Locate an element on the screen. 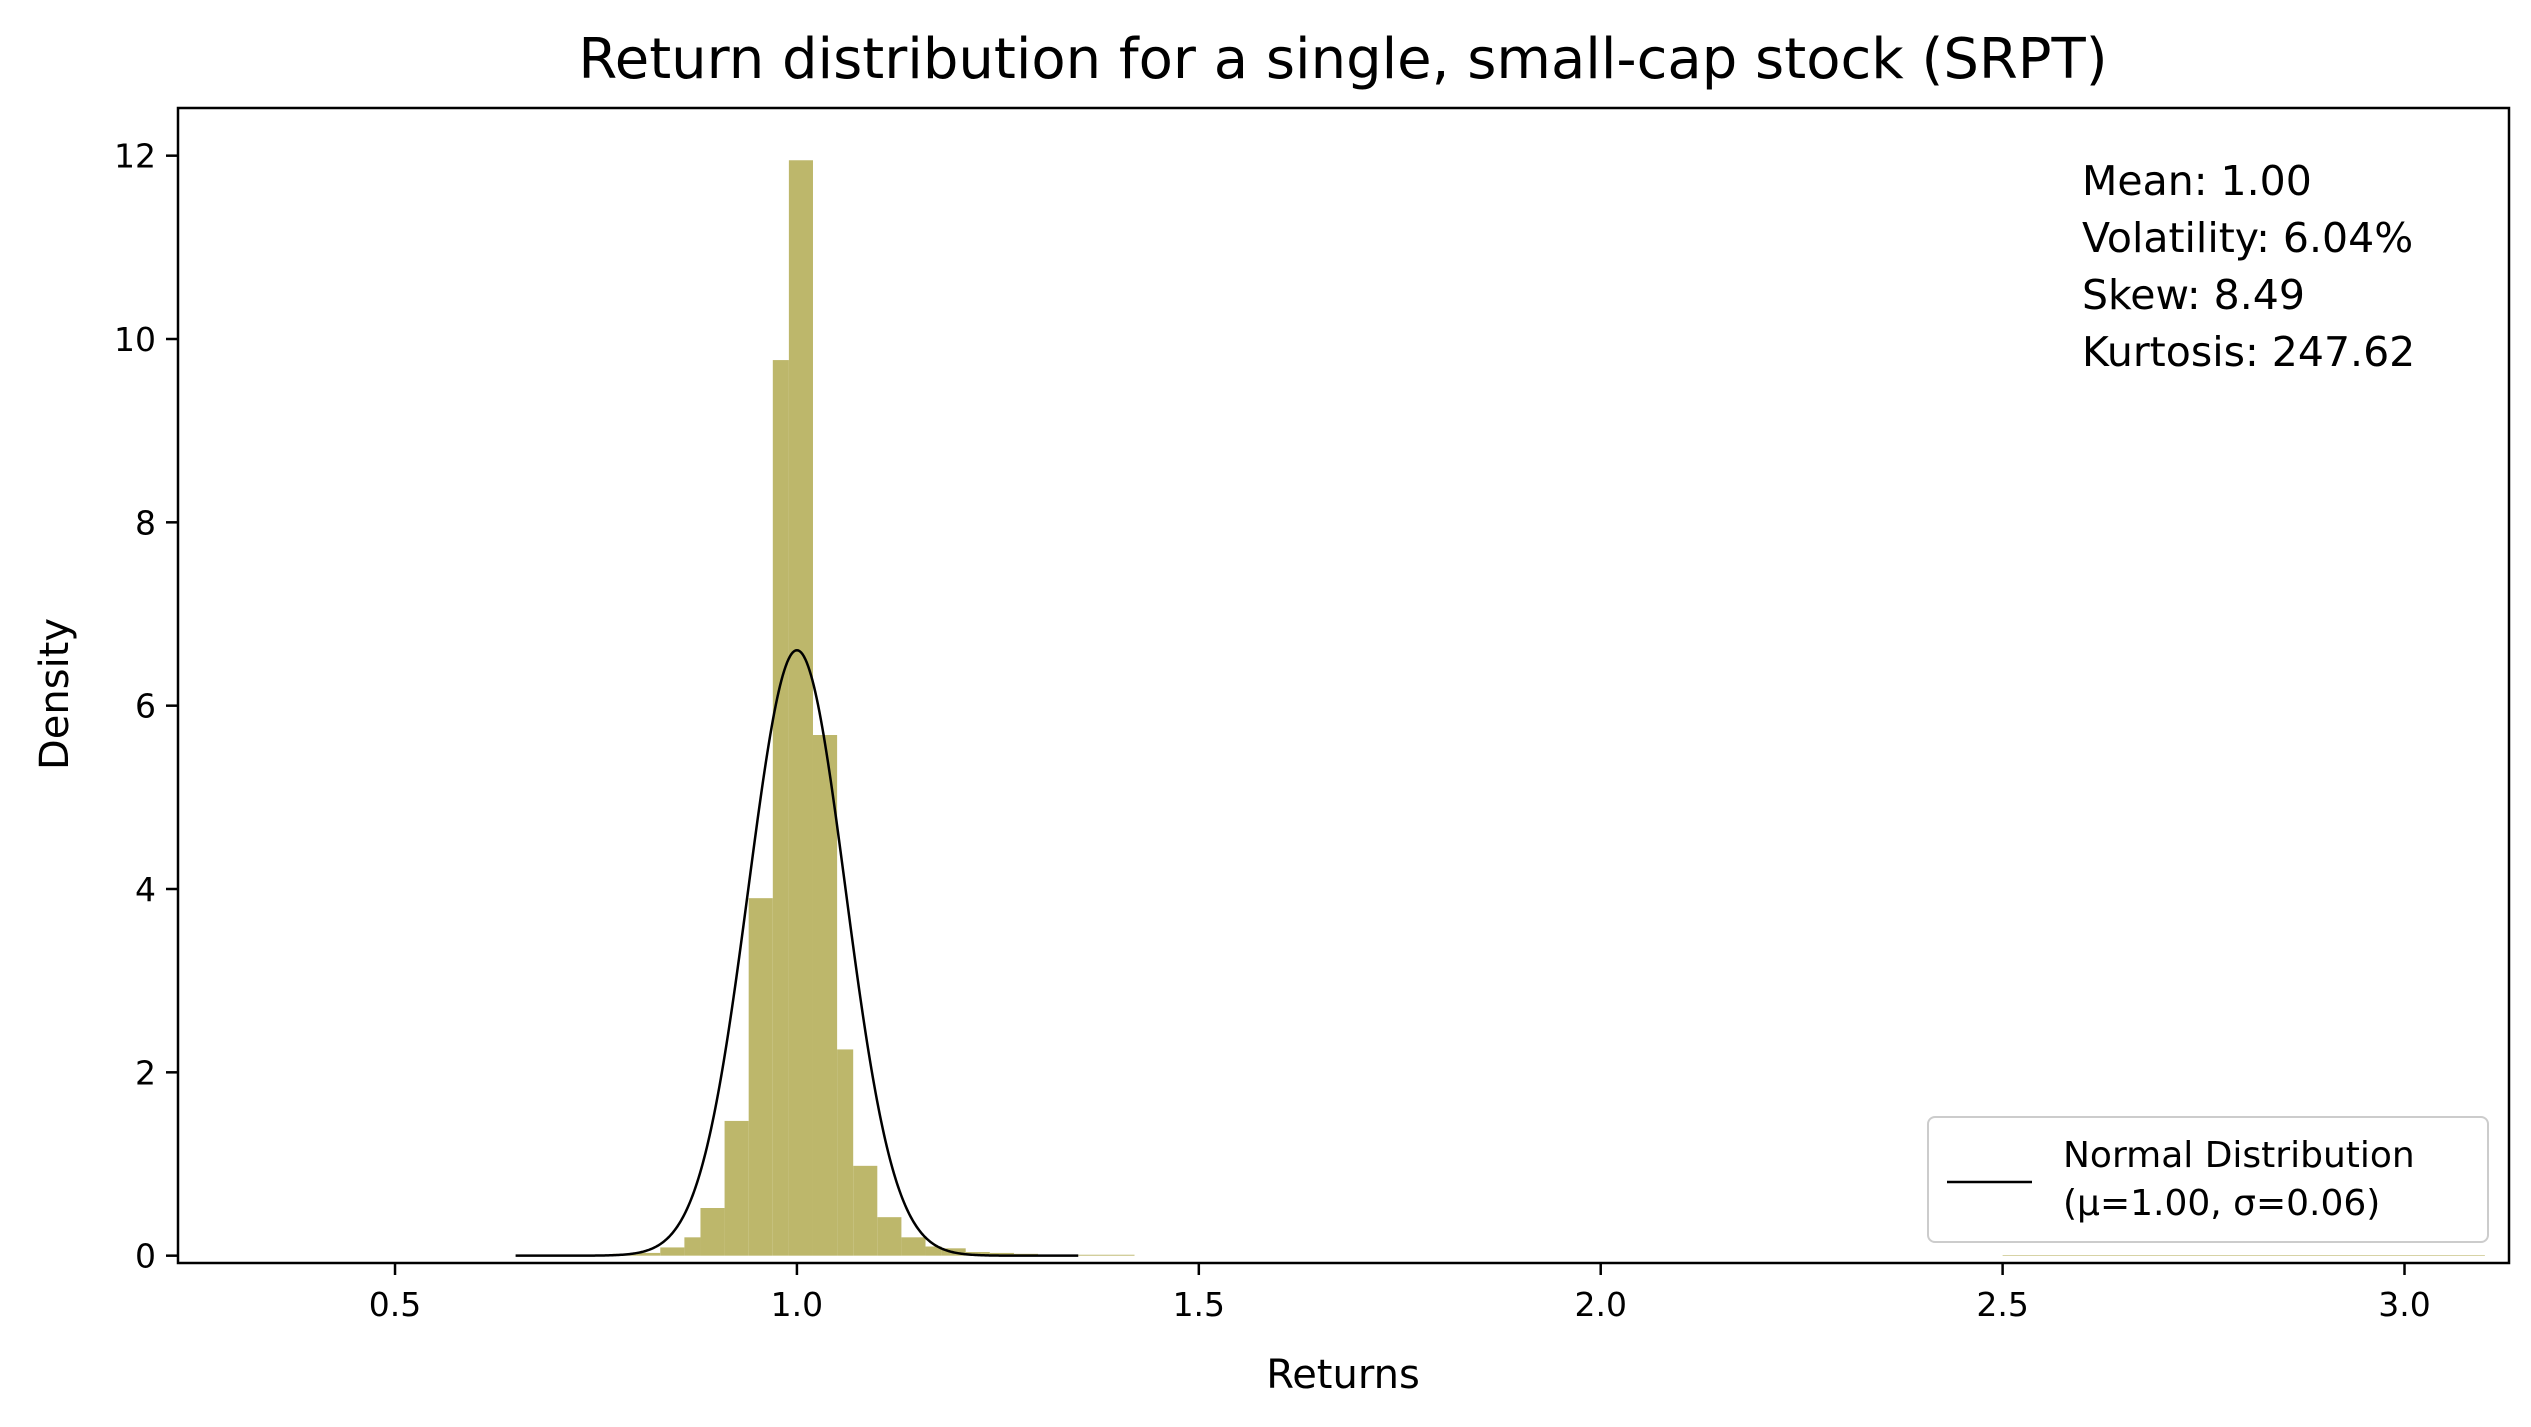 The image size is (2531, 1427). y-tick-label: 0 is located at coordinates (145, 1256).